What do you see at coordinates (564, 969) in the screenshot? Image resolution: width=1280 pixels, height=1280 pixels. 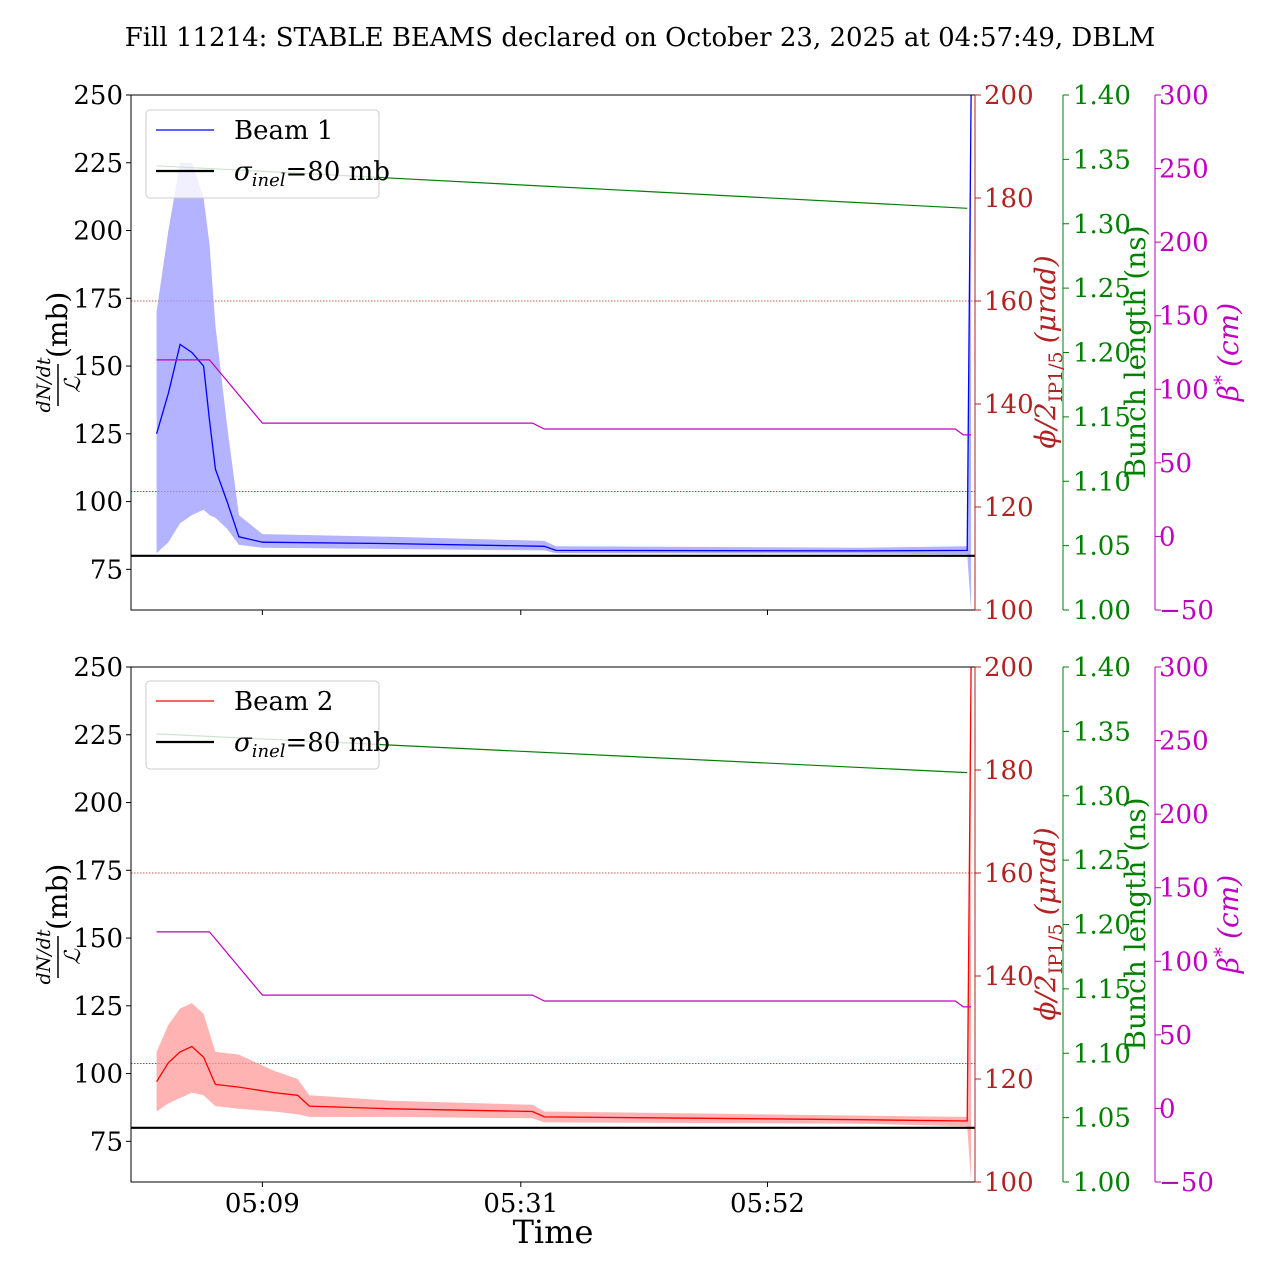 I see `bottom-beta-star-line` at bounding box center [564, 969].